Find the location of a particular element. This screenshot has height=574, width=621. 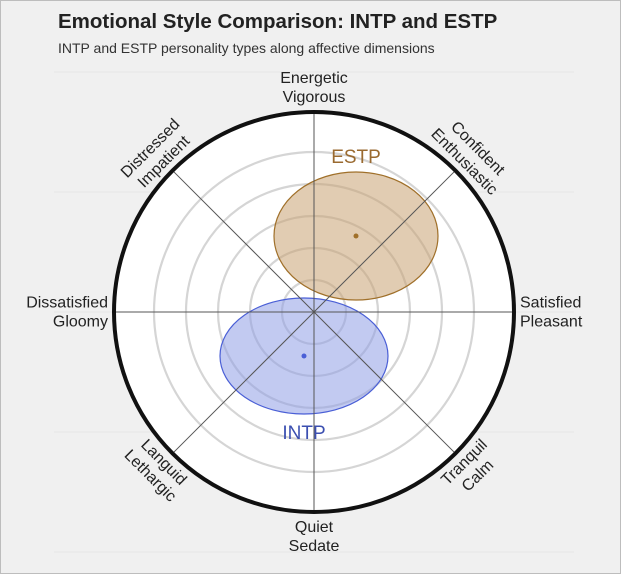

axis-label: Quiet is located at coordinates (314, 527).